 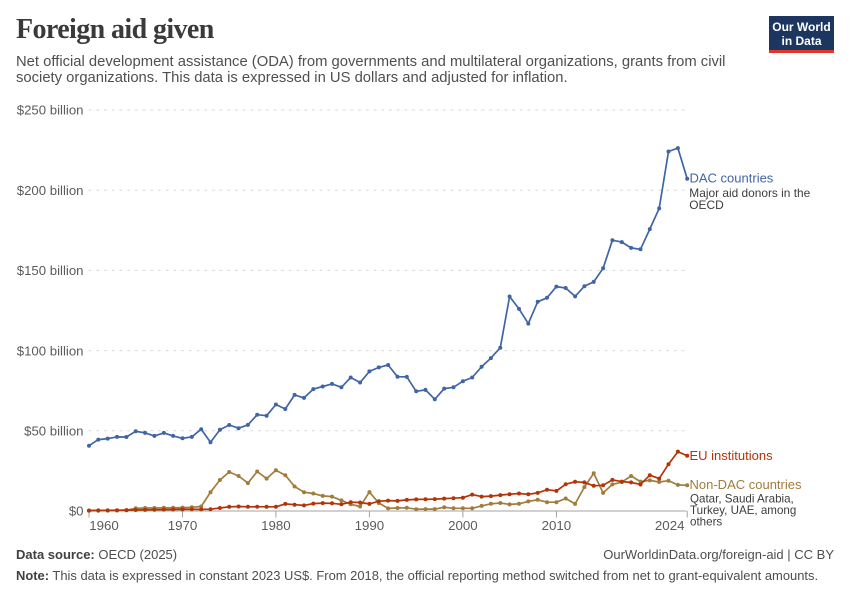 What do you see at coordinates (732, 178) in the screenshot?
I see `svg-text: DAC countries` at bounding box center [732, 178].